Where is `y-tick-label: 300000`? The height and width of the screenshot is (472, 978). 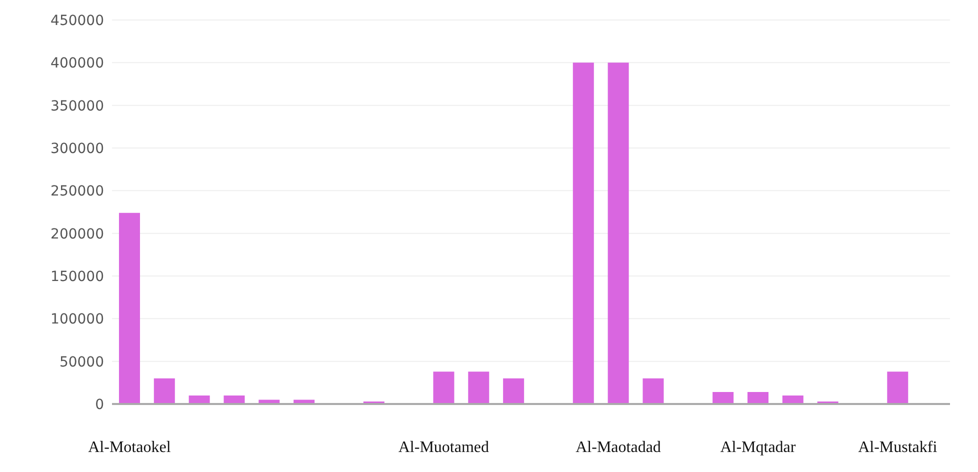
y-tick-label: 300000 is located at coordinates (77, 148).